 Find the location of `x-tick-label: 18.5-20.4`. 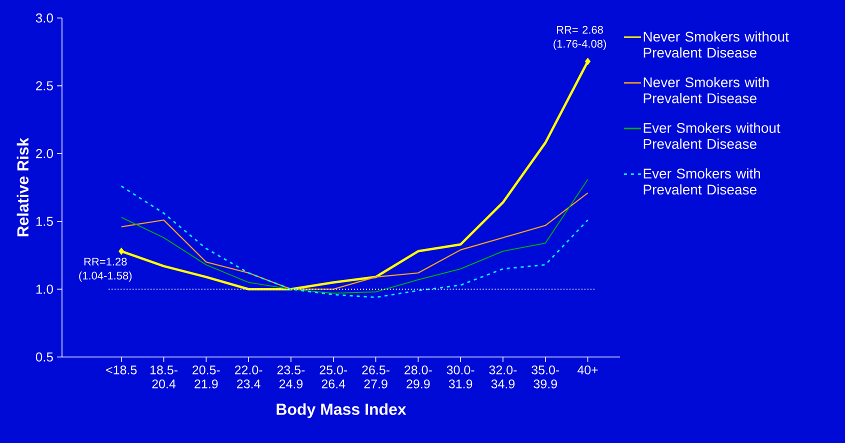

x-tick-label: 18.5-20.4 is located at coordinates (164, 377).